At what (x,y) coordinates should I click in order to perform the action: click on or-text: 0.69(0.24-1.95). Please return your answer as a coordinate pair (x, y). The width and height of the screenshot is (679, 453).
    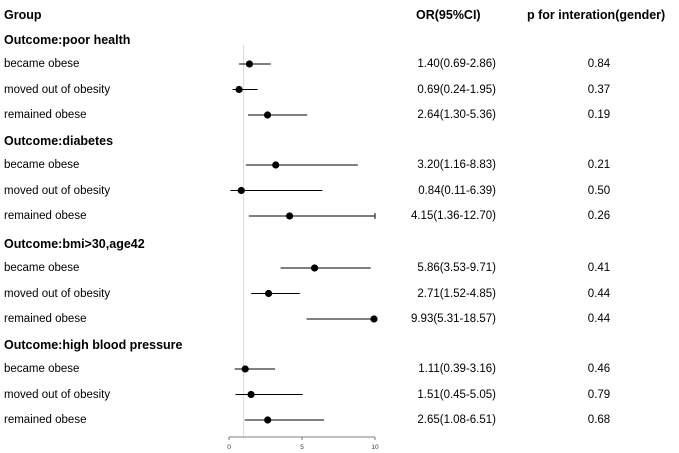
    Looking at the image, I should click on (456, 89).